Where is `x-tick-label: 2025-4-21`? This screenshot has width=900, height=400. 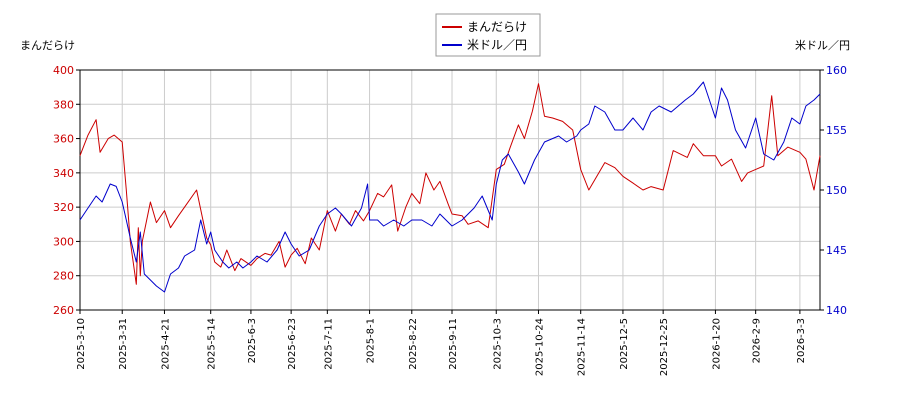 x-tick-label: 2025-4-21 is located at coordinates (165, 344).